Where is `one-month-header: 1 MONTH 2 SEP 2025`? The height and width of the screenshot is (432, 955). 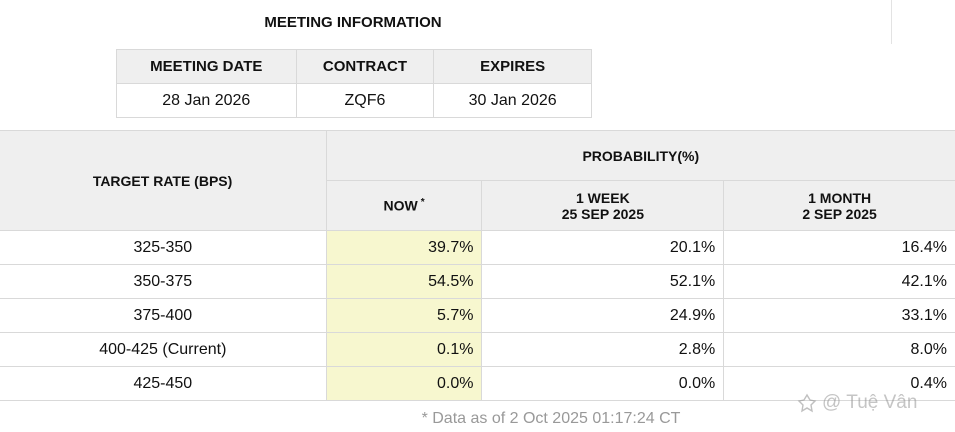
one-month-header: 1 MONTH 2 SEP 2025 is located at coordinates (839, 205).